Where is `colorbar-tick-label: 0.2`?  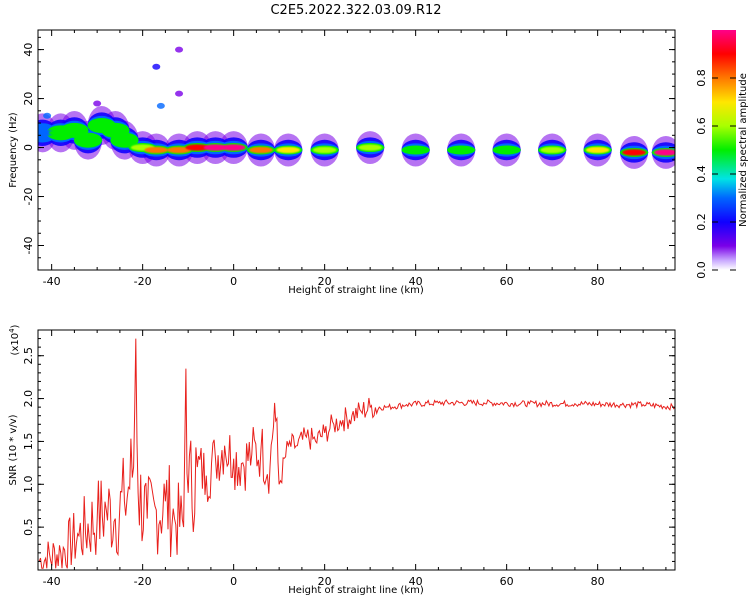
colorbar-tick-label: 0.2 is located at coordinates (701, 222).